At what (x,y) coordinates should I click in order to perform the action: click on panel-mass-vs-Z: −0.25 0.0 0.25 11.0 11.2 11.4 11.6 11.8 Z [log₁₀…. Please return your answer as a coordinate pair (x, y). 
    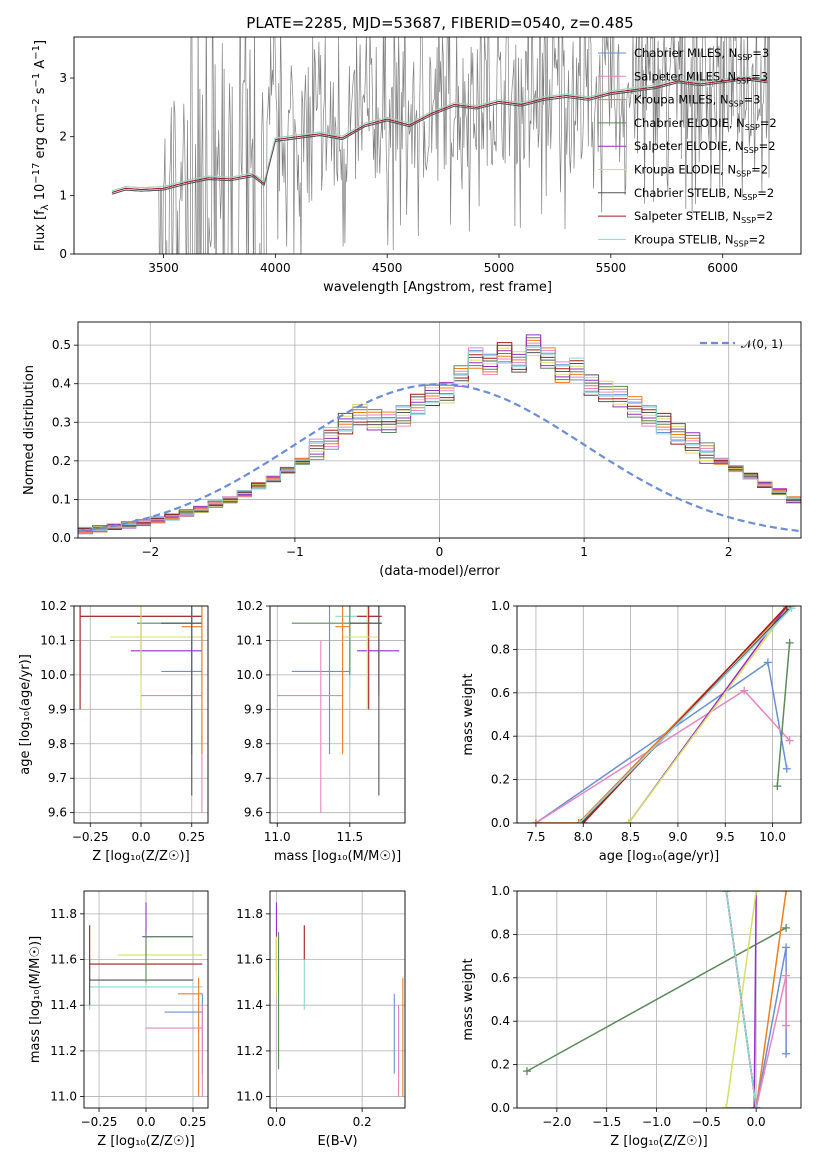
    Looking at the image, I should click on (118, 1019).